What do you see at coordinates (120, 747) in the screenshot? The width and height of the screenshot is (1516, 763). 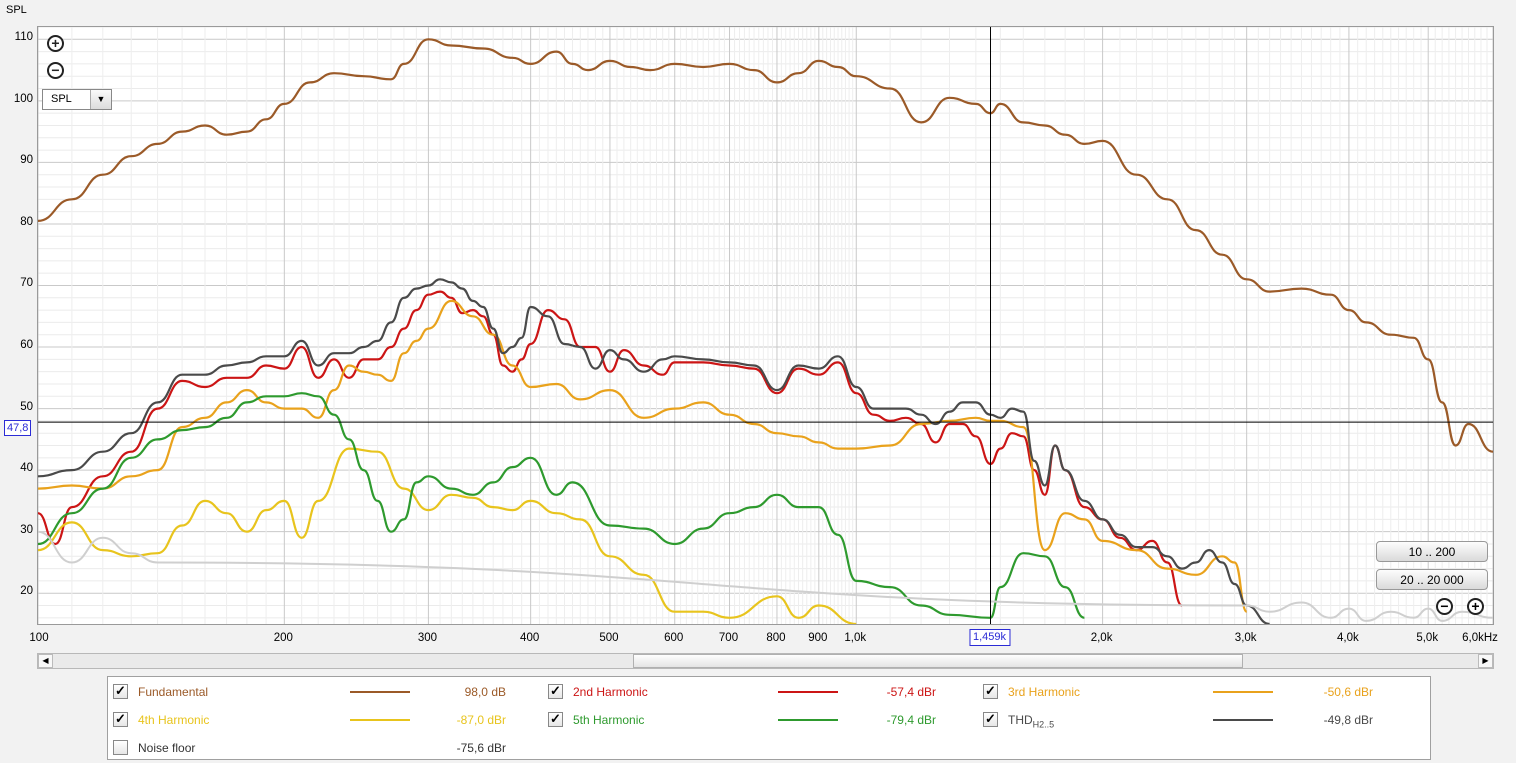 I see `checkbox-noise-floor` at bounding box center [120, 747].